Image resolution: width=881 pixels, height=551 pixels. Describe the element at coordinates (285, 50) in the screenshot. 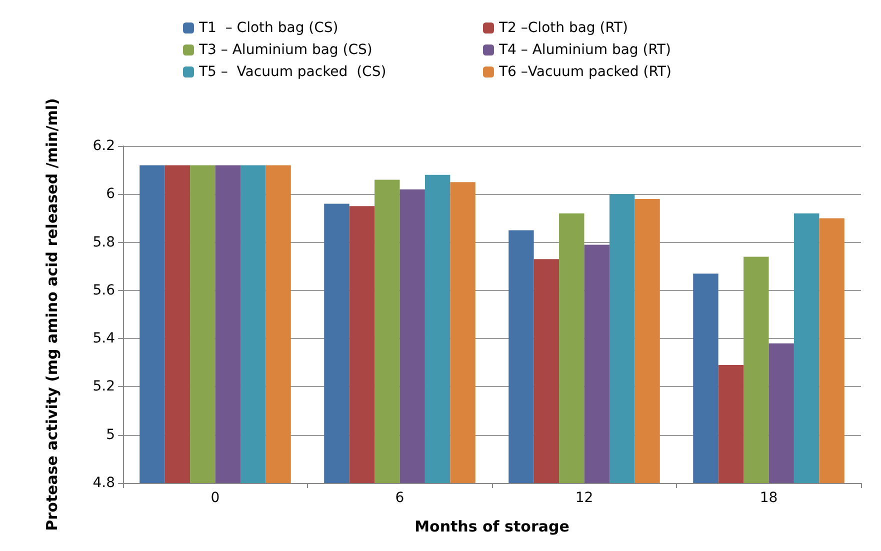

I see `legend-label: T3 – Aluminium bag (CS)` at that location.